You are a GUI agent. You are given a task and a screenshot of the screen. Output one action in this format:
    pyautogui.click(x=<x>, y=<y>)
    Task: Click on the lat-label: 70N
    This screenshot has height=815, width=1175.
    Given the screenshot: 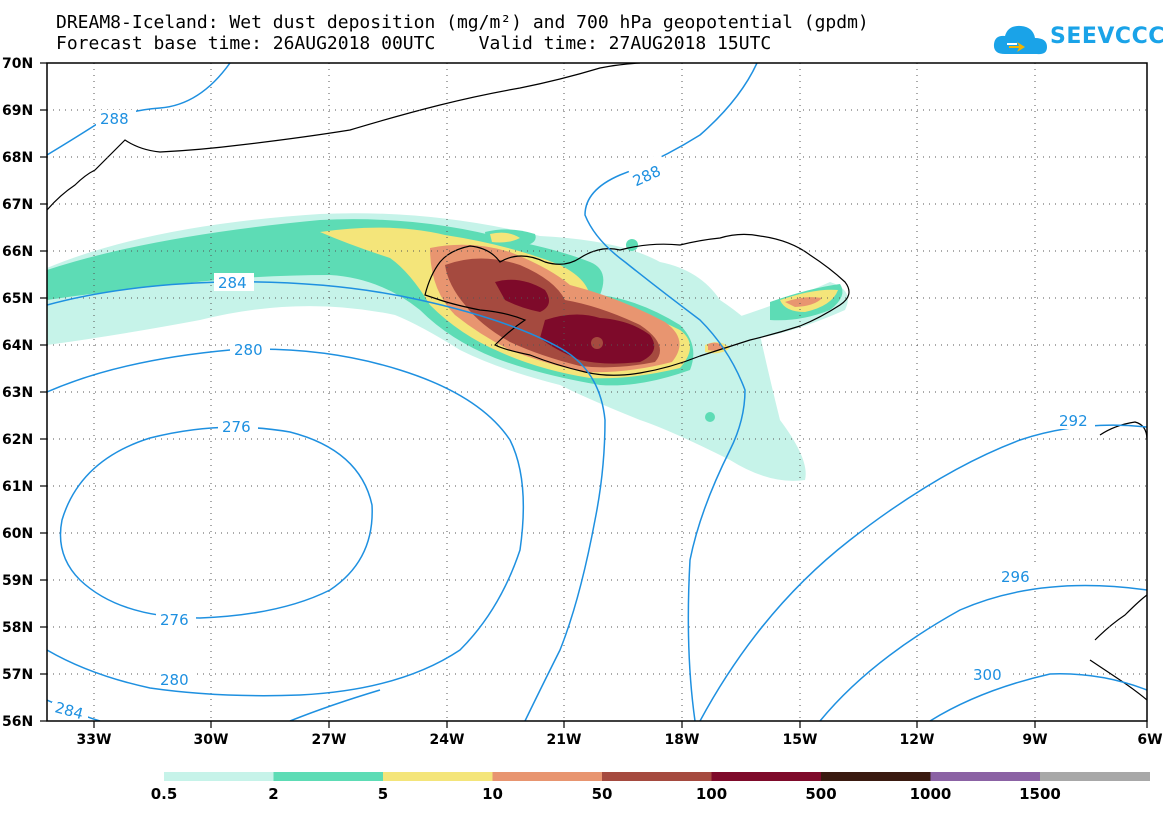 What is the action you would take?
    pyautogui.click(x=17, y=64)
    